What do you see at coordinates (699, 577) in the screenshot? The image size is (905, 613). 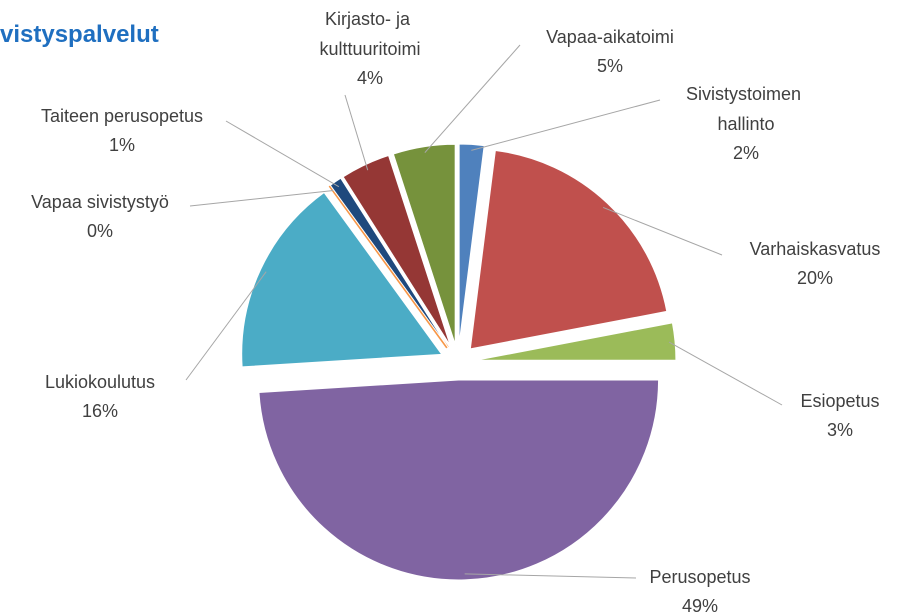 I see `category-label: Perusopetus` at bounding box center [699, 577].